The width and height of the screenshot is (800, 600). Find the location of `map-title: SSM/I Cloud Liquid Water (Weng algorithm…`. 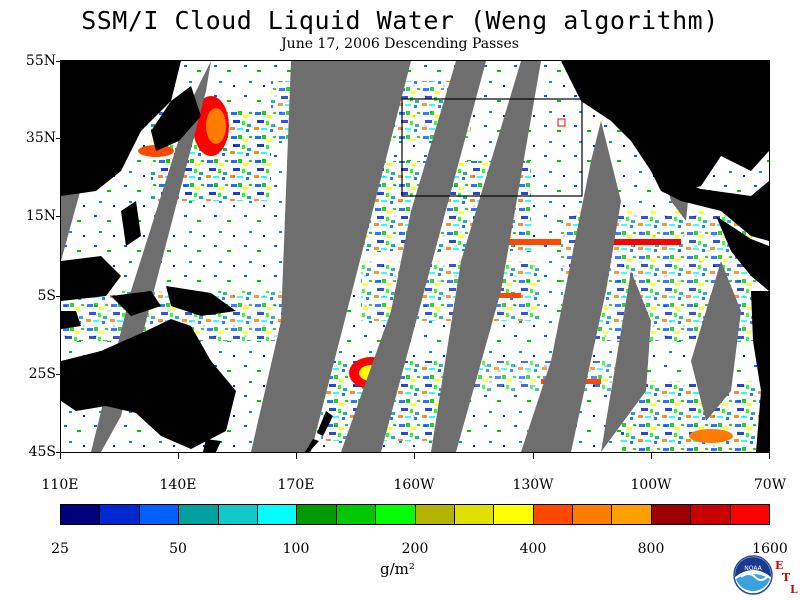

map-title: SSM/I Cloud Liquid Water (Weng algorithm… is located at coordinates (400, 20).